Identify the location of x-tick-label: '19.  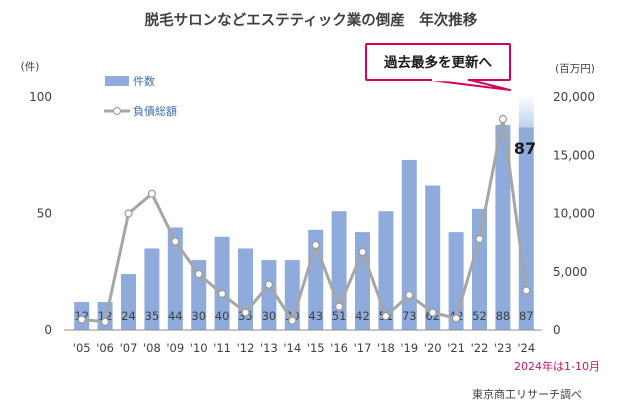
(409, 348).